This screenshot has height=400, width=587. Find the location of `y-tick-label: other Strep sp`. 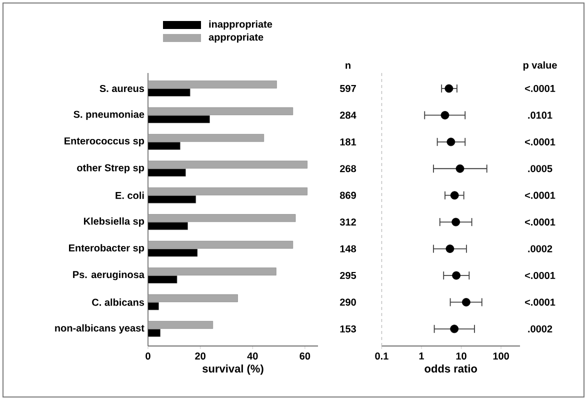

y-tick-label: other Strep sp is located at coordinates (110, 169).